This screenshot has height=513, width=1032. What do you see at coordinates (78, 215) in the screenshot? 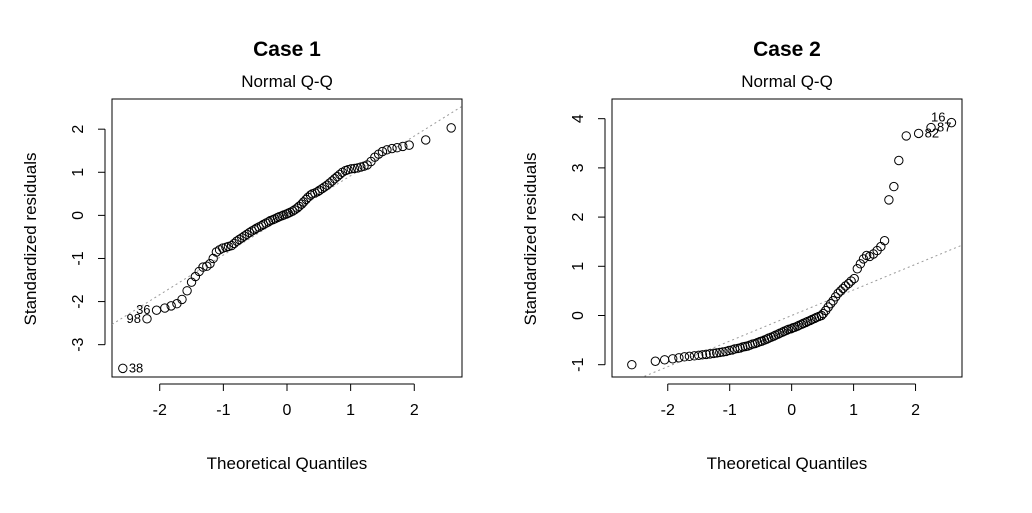
I see `case-1-y-tick-label: 0` at bounding box center [78, 215].